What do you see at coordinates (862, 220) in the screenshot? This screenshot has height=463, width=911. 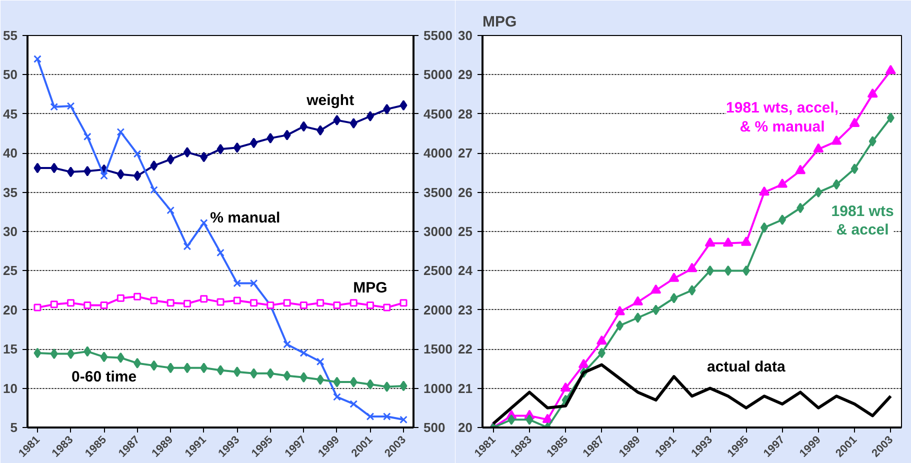 I see `series-label: 1981 wts & accel` at bounding box center [862, 220].